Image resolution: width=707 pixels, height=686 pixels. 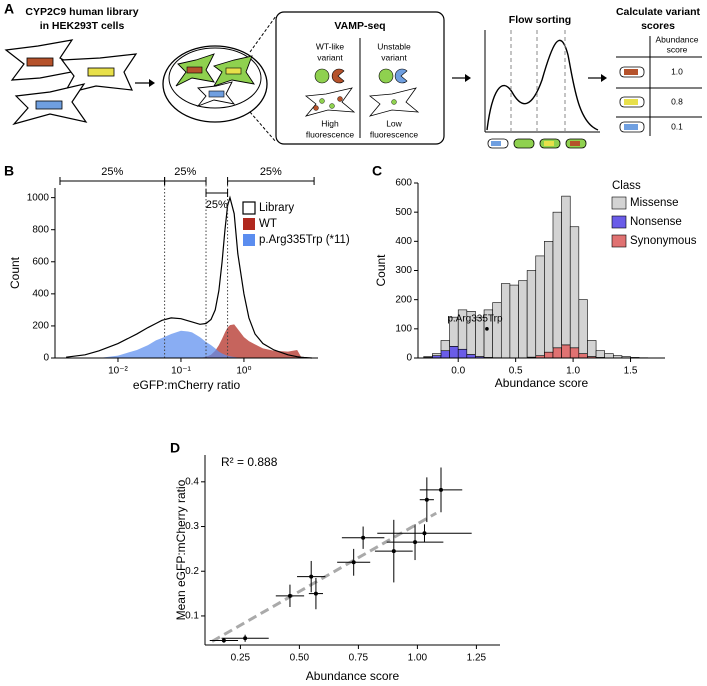 I want to click on score-header: Abundance, so click(x=676, y=39).